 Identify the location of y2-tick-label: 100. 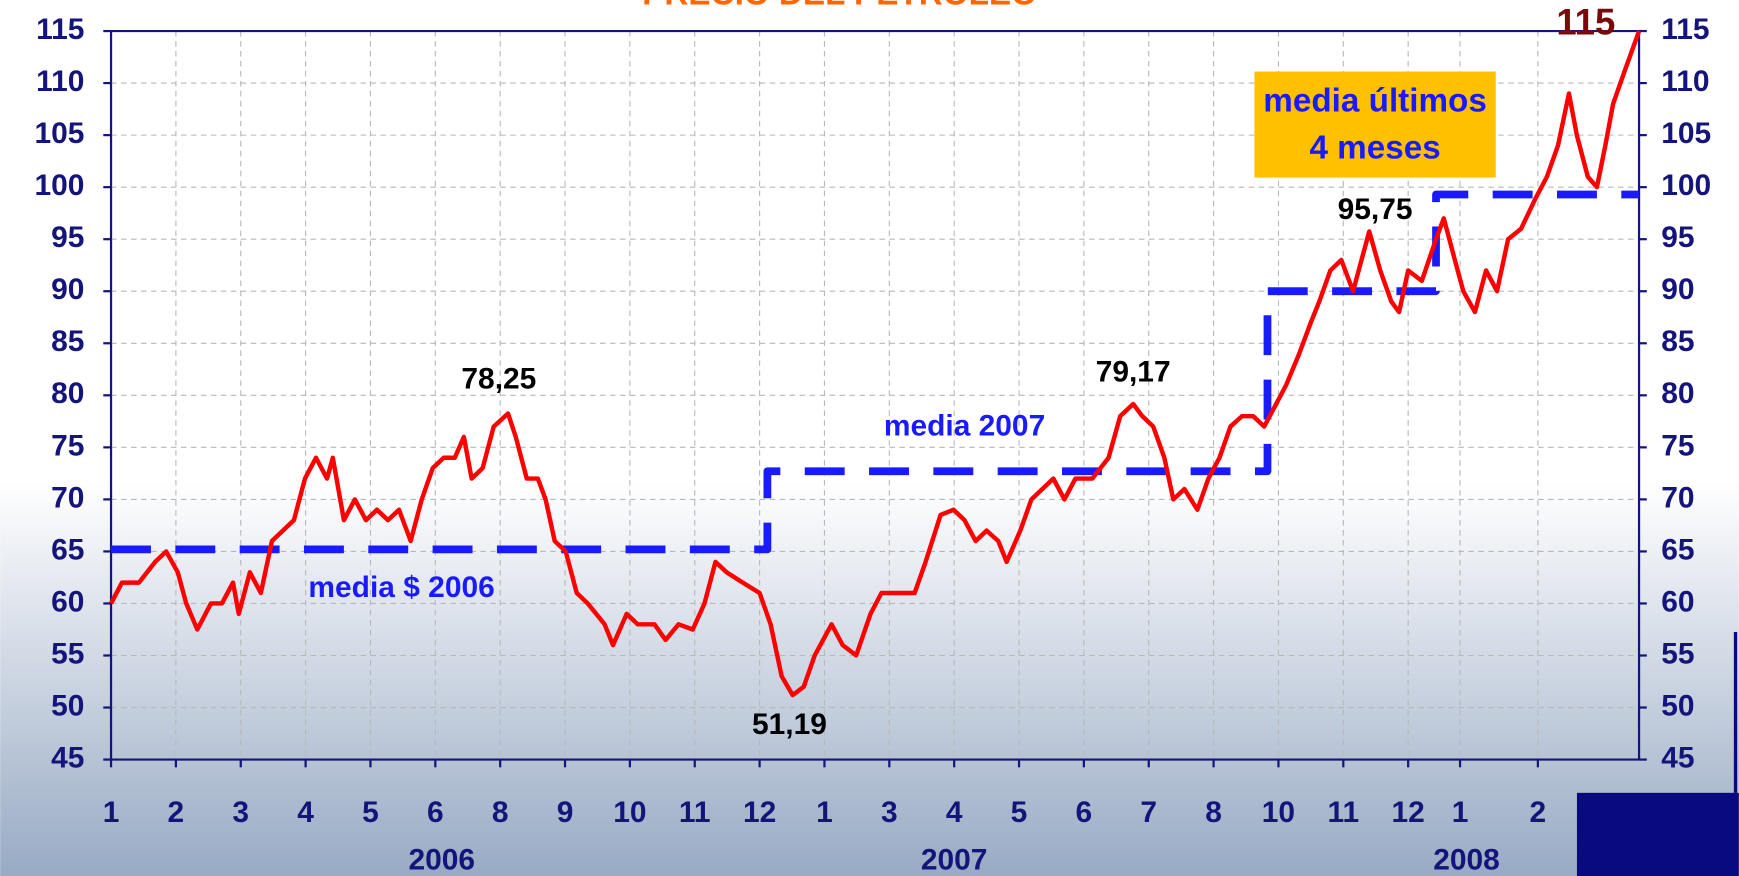
(1686, 185).